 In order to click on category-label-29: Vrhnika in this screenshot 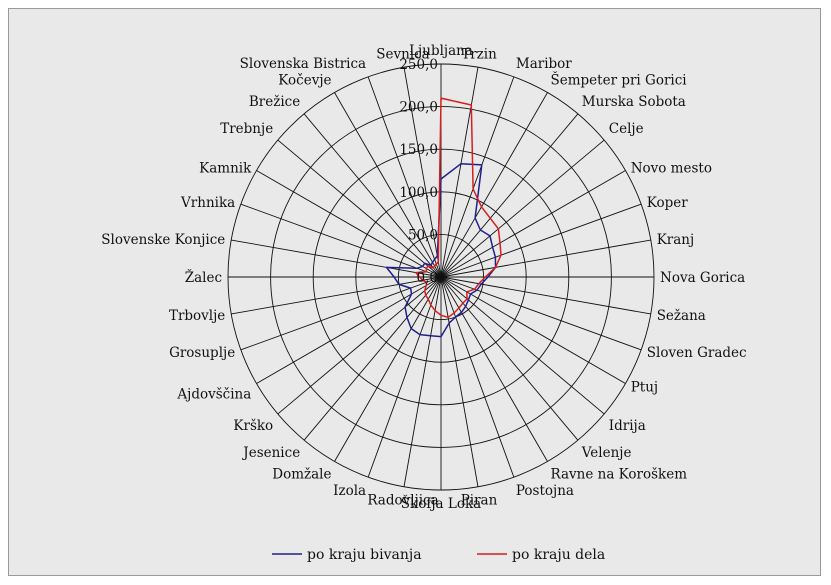, I will do `click(207, 203)`.